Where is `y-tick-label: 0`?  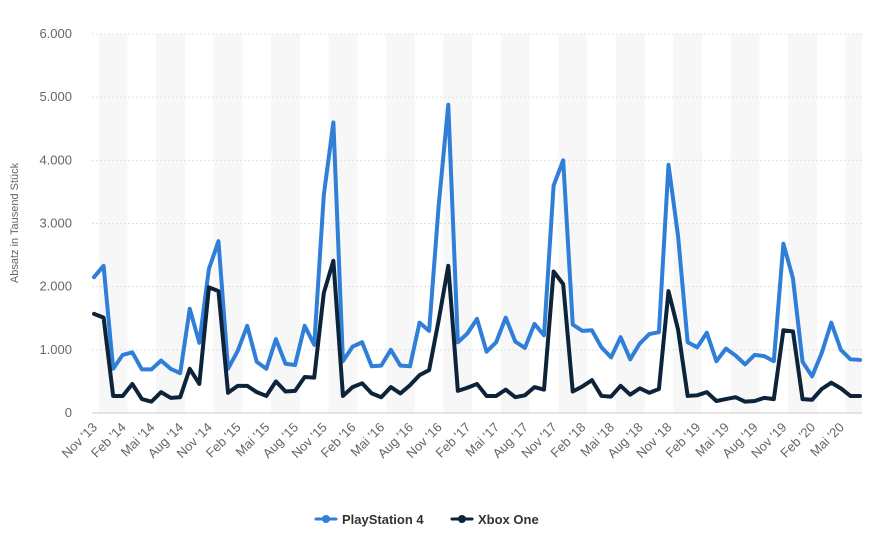 y-tick-label: 0 is located at coordinates (68, 412).